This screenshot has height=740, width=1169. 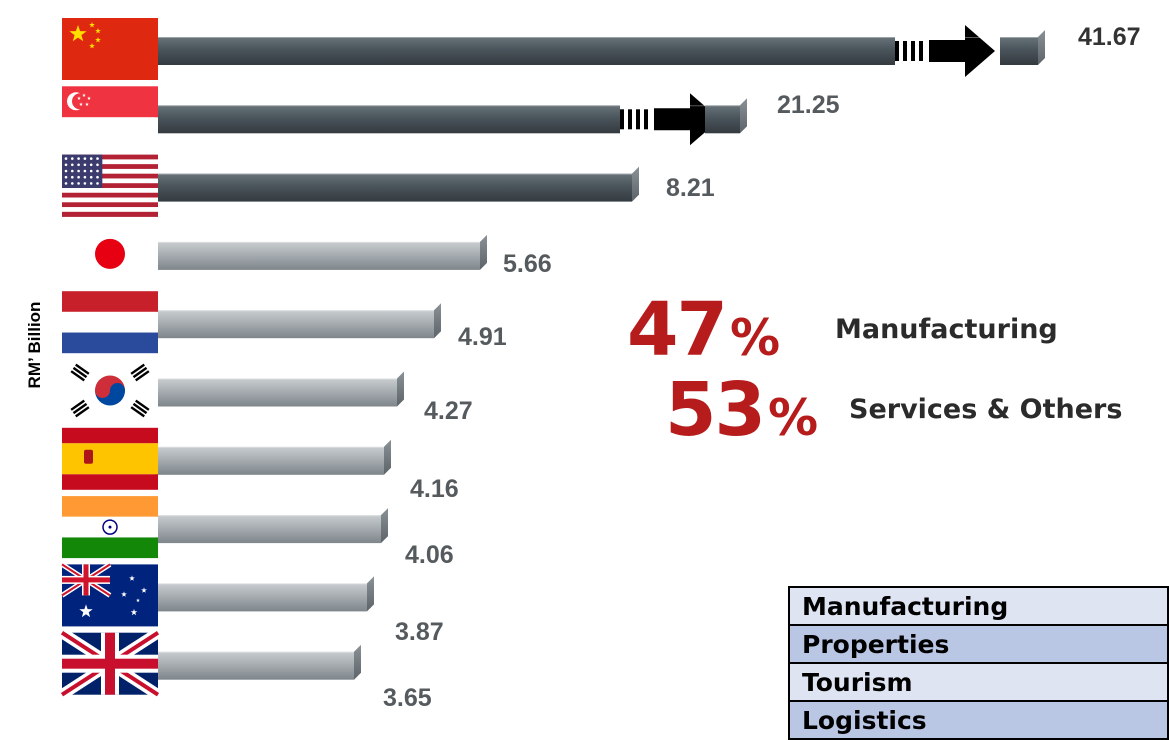 What do you see at coordinates (946, 329) in the screenshot?
I see `breakdown-label: Manufacturing` at bounding box center [946, 329].